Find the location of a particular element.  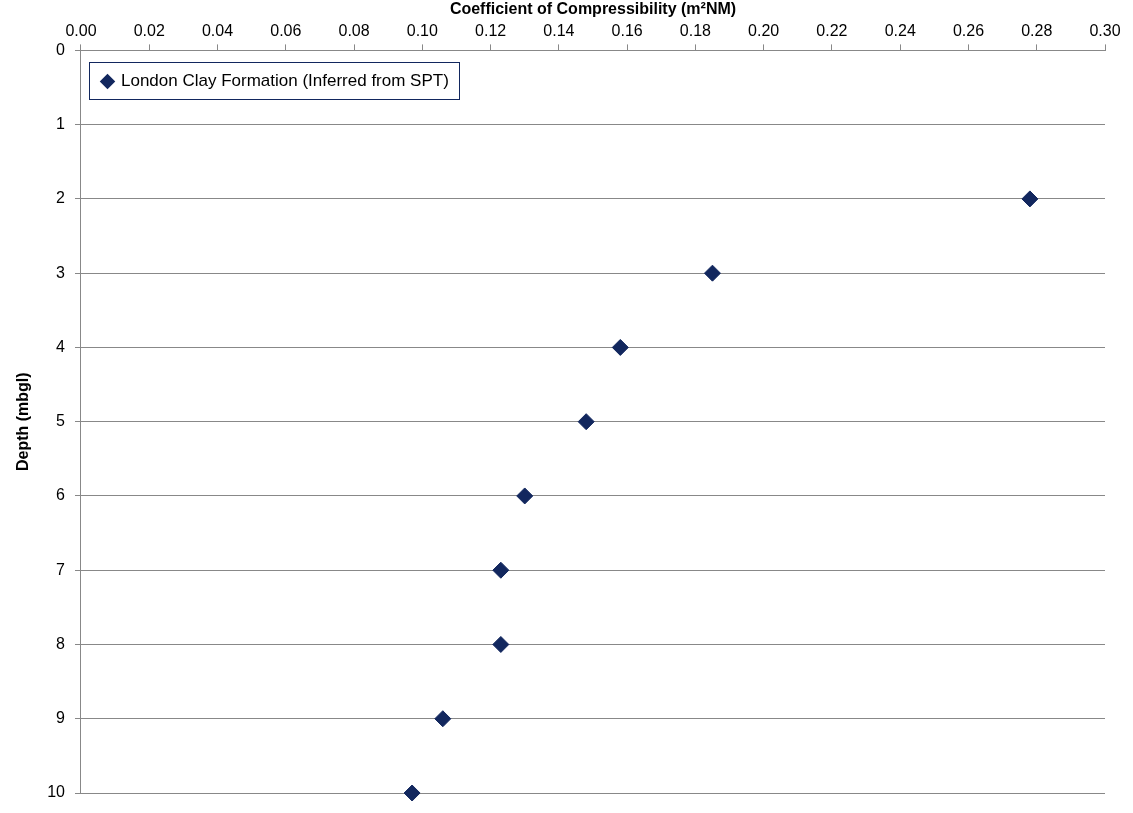

x-tick-label: 0.22 is located at coordinates (832, 31).